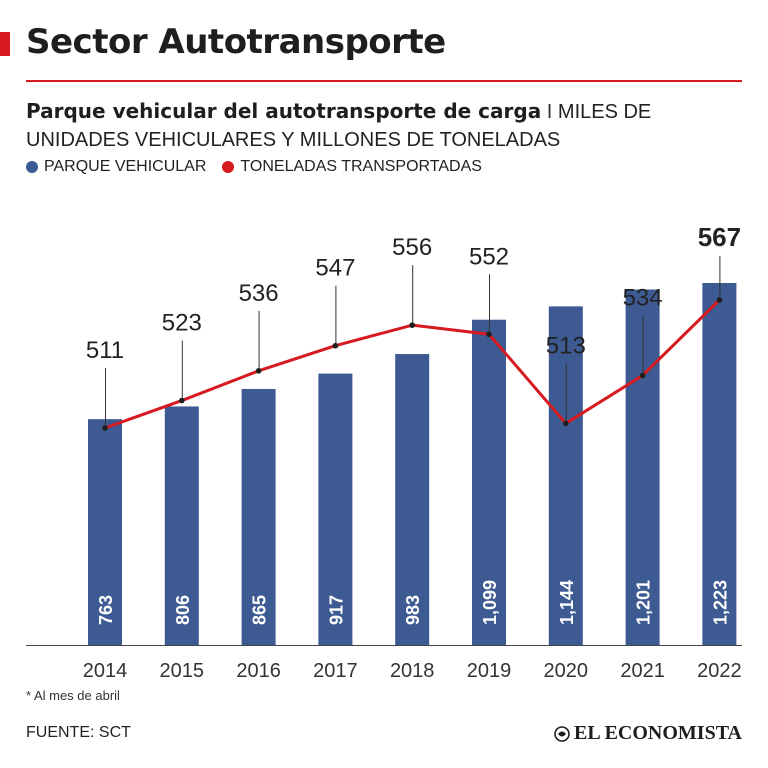  What do you see at coordinates (658, 733) in the screenshot?
I see `brand-name: EL ECONOMISTA` at bounding box center [658, 733].